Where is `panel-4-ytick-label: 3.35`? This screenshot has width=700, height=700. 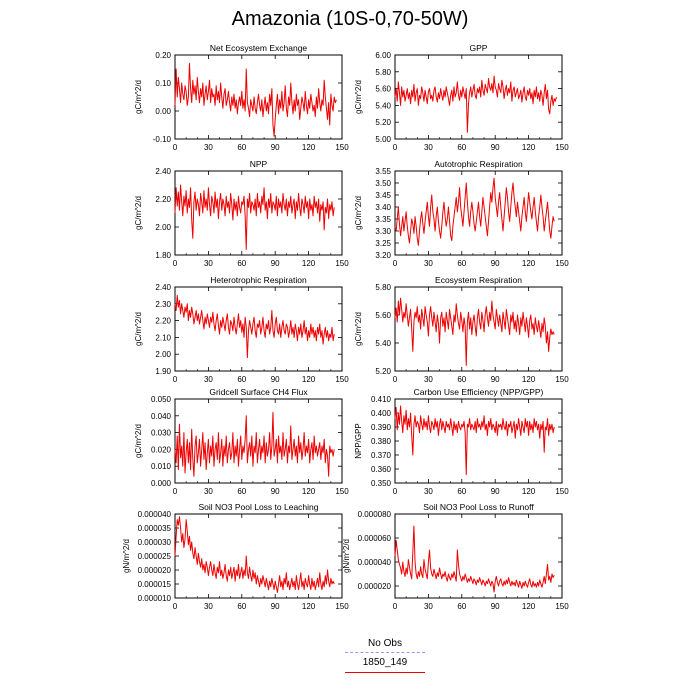 panel-4-ytick-label: 3.35 is located at coordinates (383, 219).